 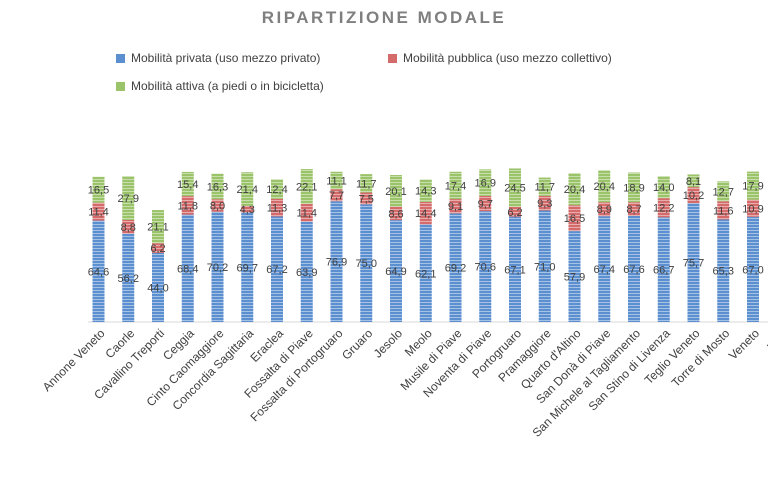 What do you see at coordinates (217, 268) in the screenshot?
I see `data-label-private: 70,2` at bounding box center [217, 268].